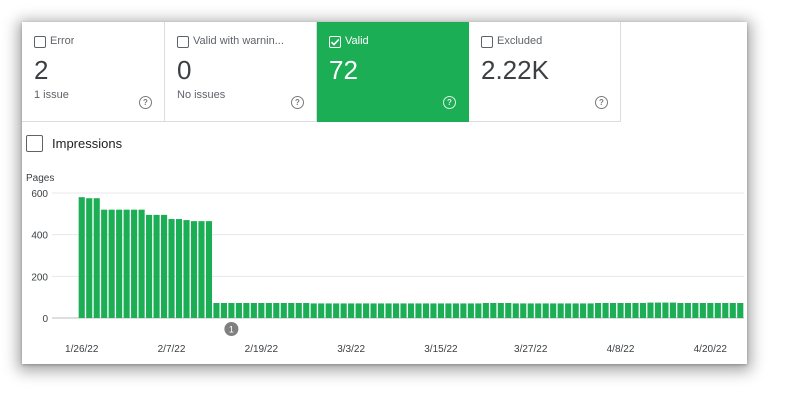 The height and width of the screenshot is (408, 790). Describe the element at coordinates (545, 72) in the screenshot. I see `excluded-card: Excluded 2.22K ?` at that location.